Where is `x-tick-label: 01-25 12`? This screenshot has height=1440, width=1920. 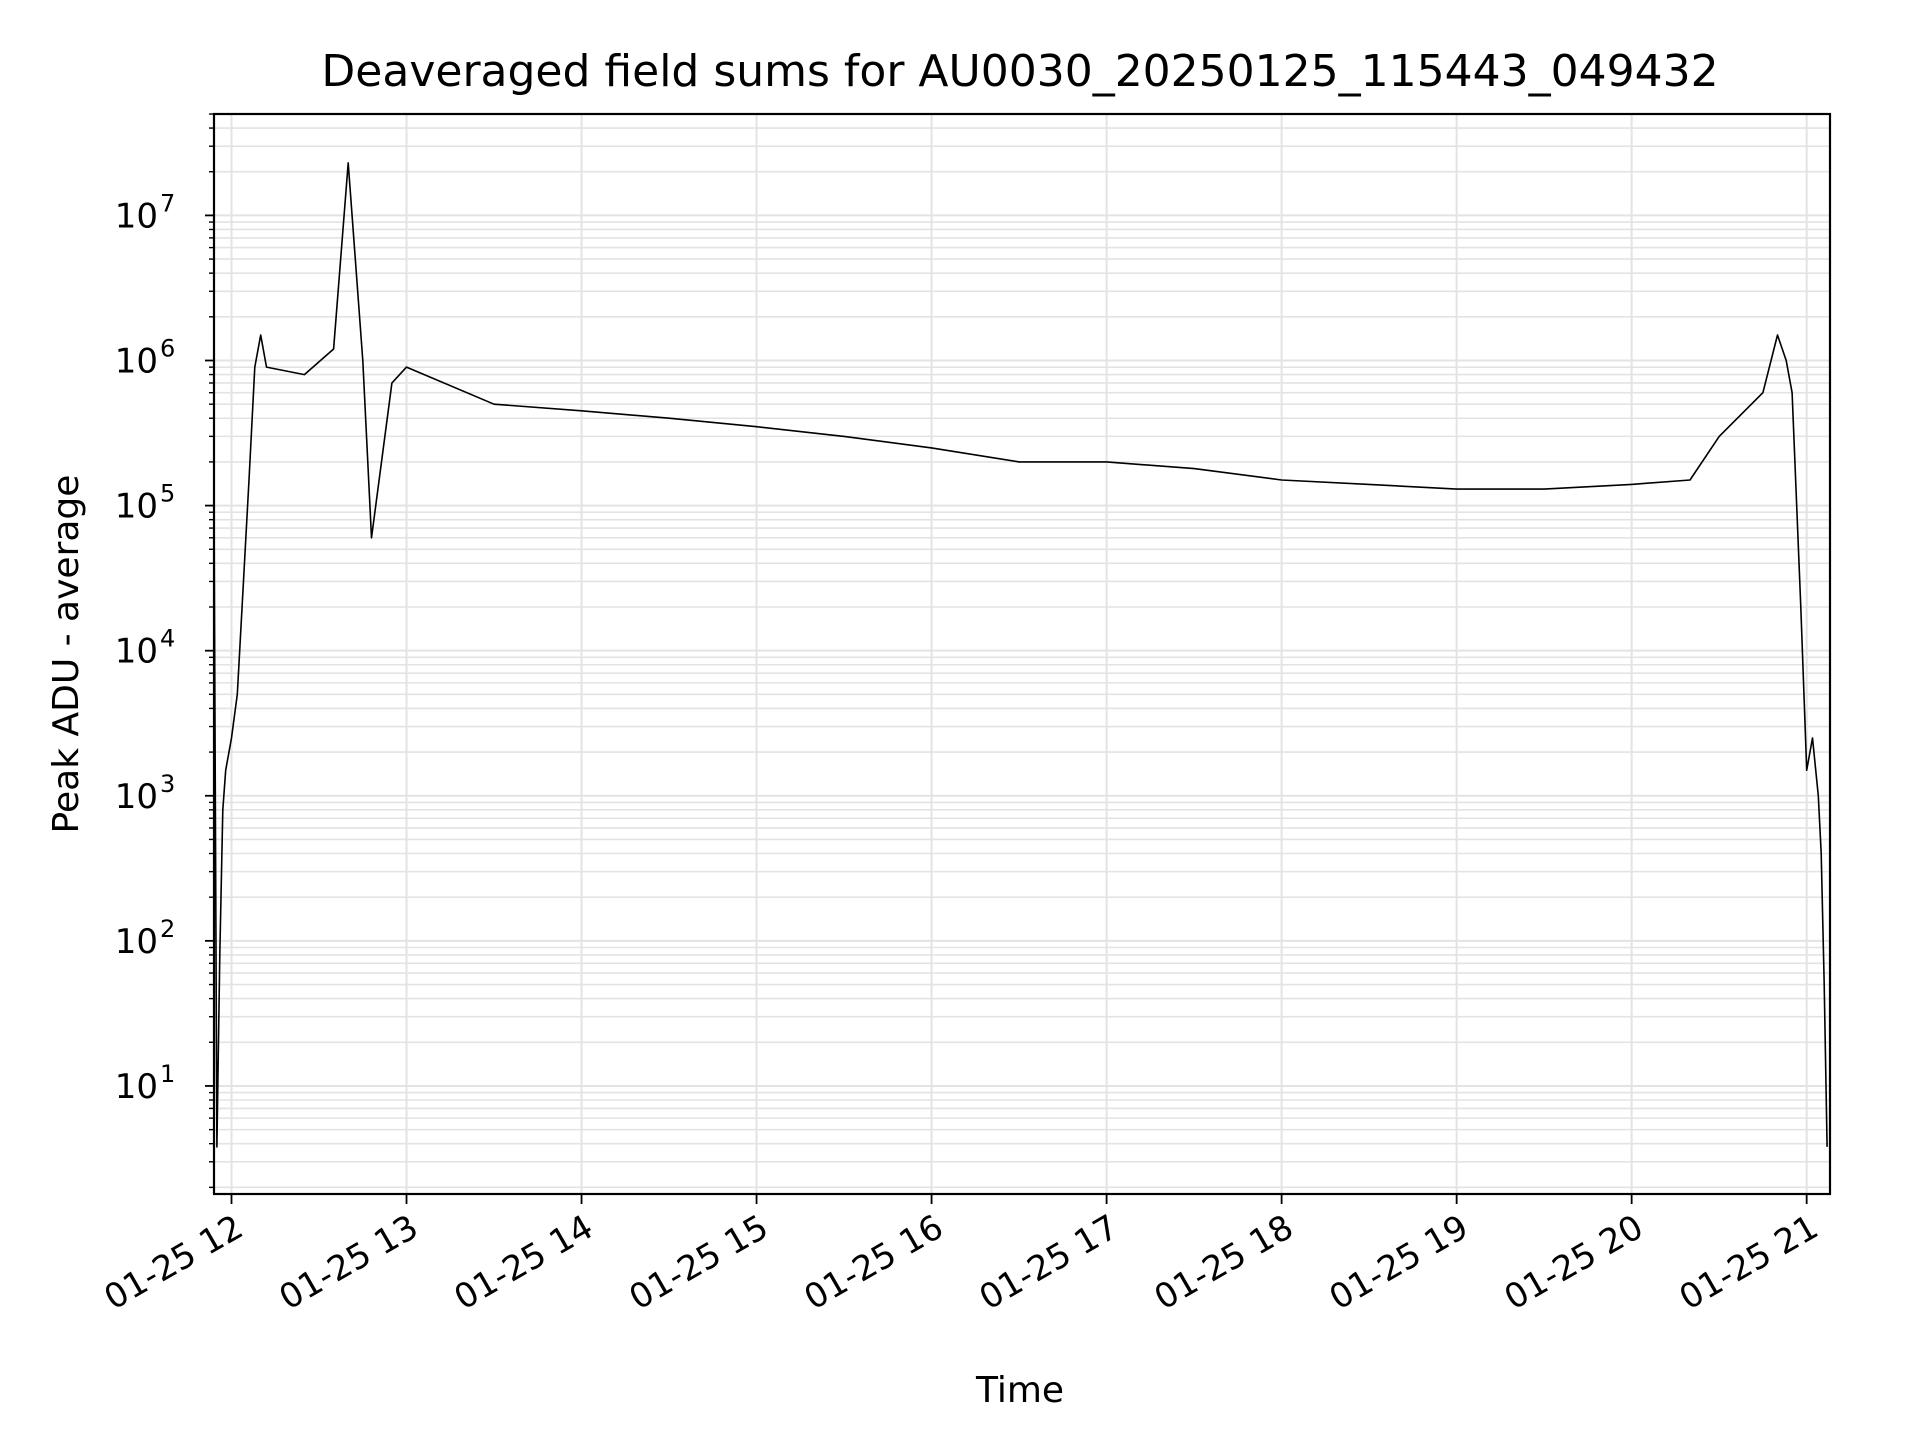
x-tick-label: 01-25 12 is located at coordinates (174, 1262).